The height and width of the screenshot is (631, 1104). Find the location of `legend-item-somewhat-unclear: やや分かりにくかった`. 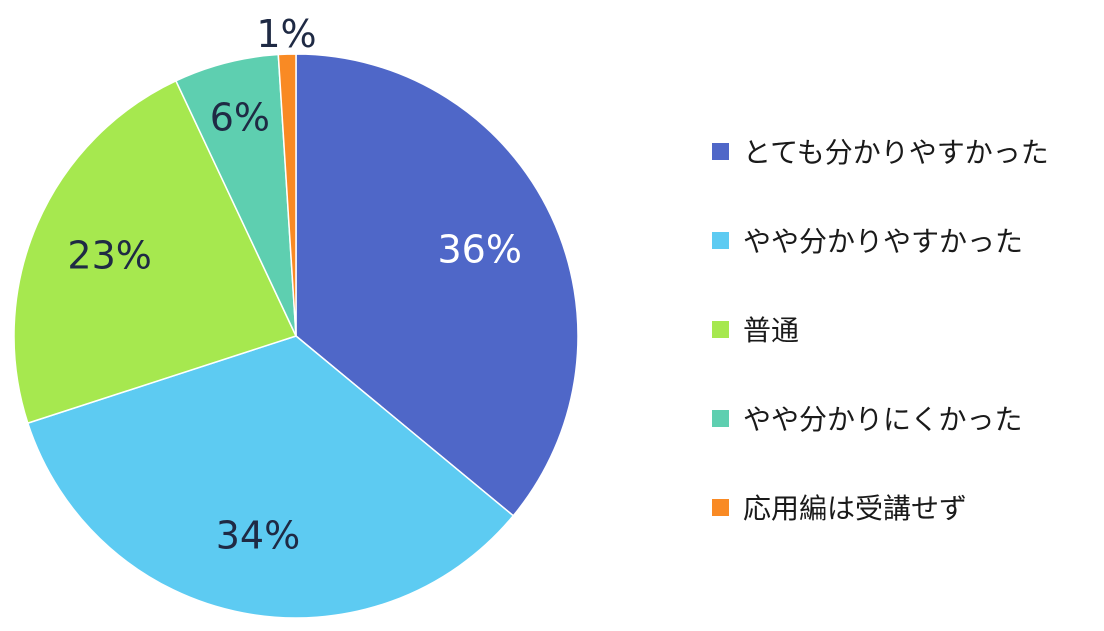

legend-item-somewhat-unclear: やや分かりにくかった is located at coordinates (902, 418).